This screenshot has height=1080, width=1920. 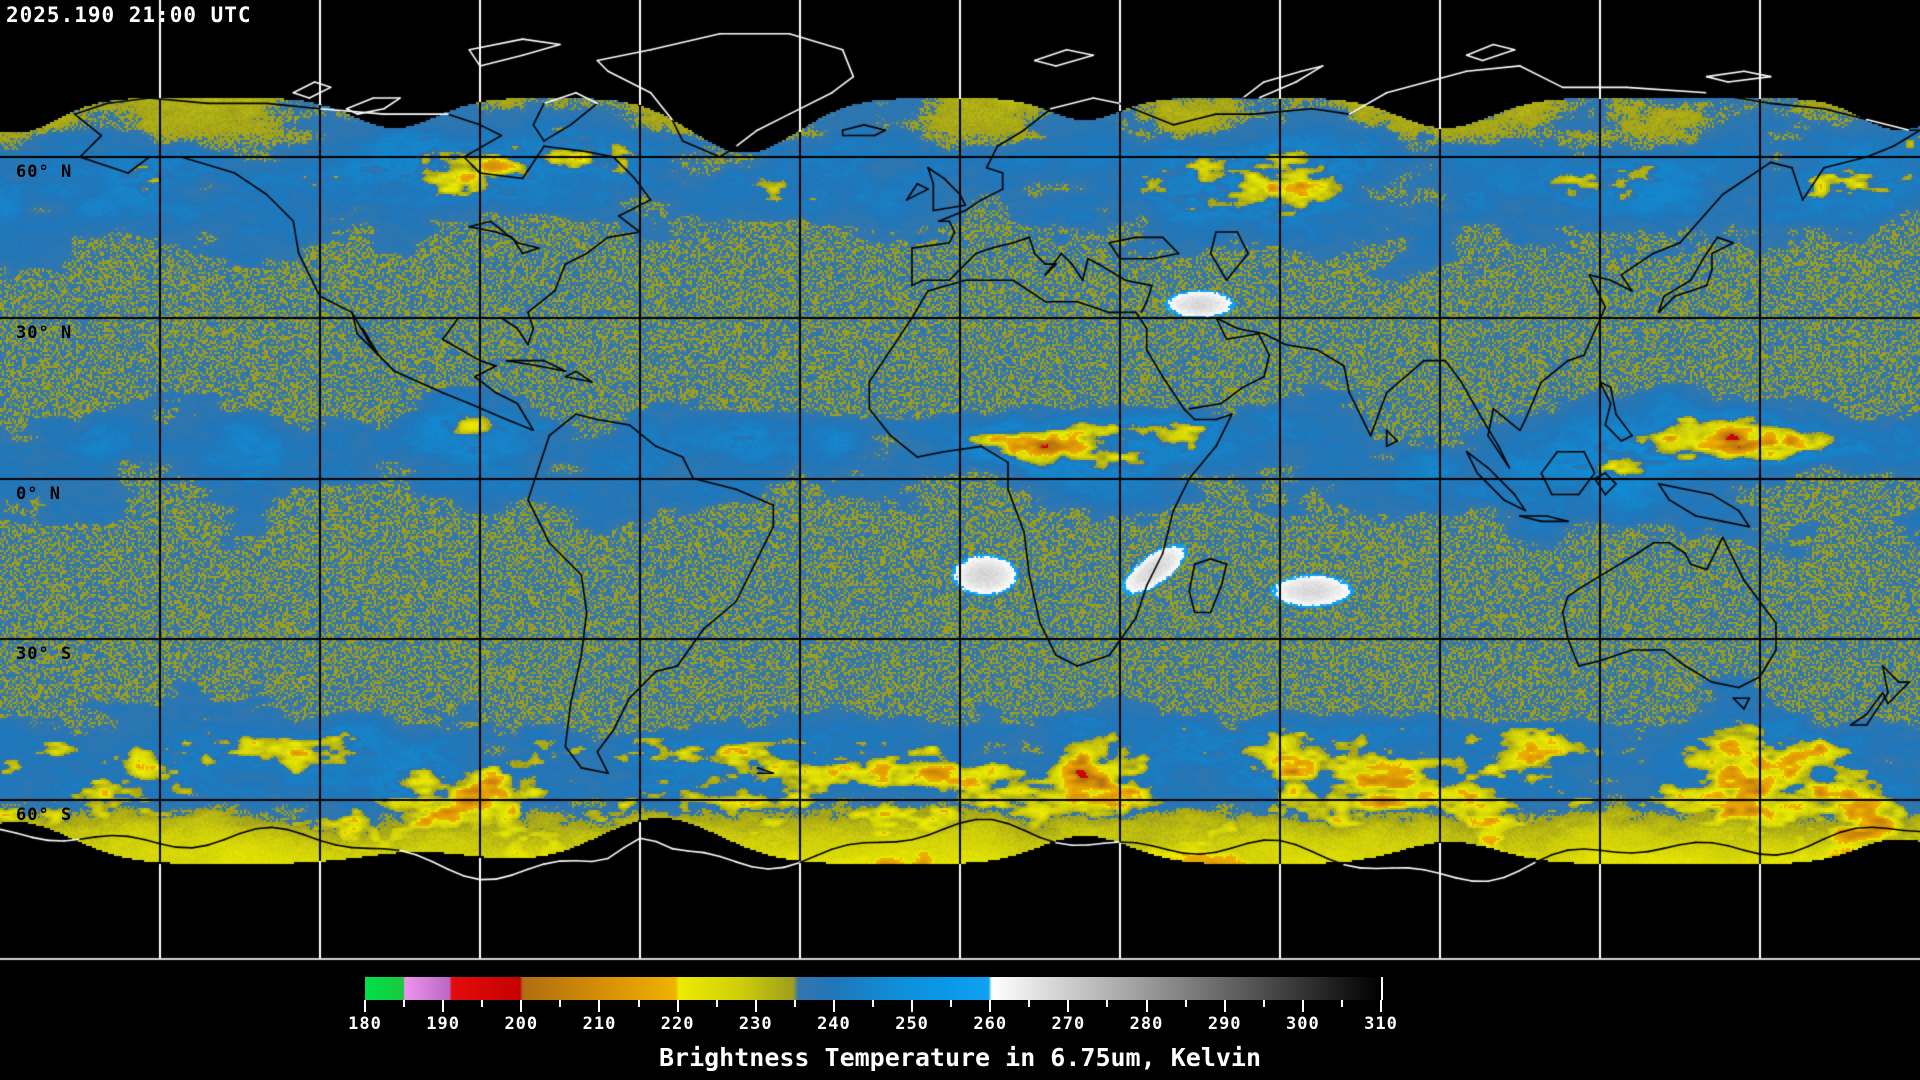 What do you see at coordinates (38, 493) in the screenshot?
I see `latitude-label: 0° N` at bounding box center [38, 493].